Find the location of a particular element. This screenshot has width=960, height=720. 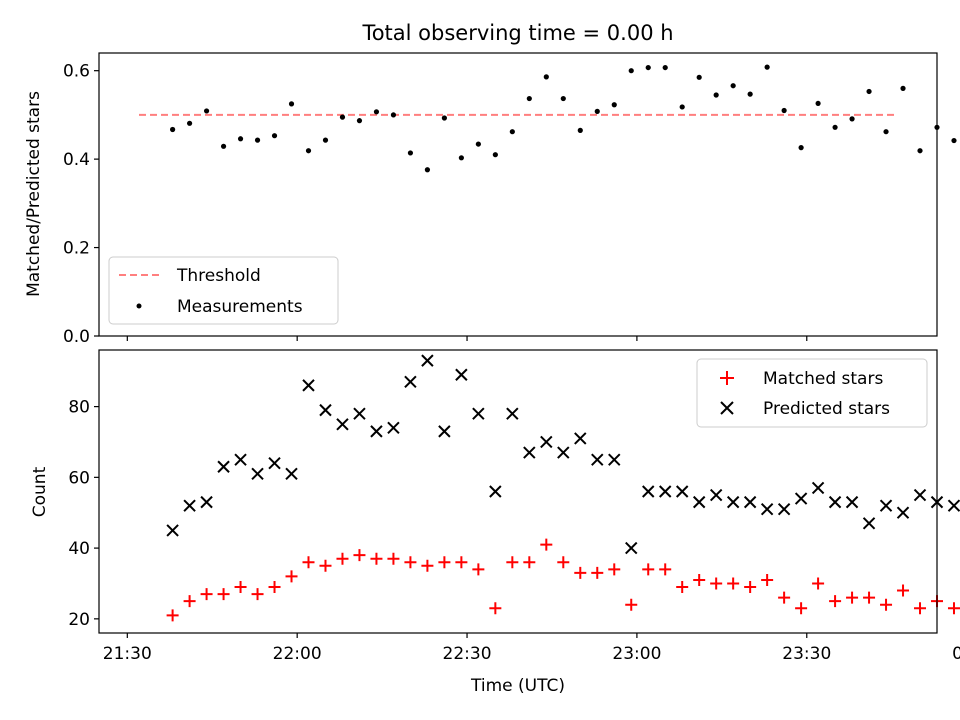

x-tick-label: 21:30 is located at coordinates (127, 654).